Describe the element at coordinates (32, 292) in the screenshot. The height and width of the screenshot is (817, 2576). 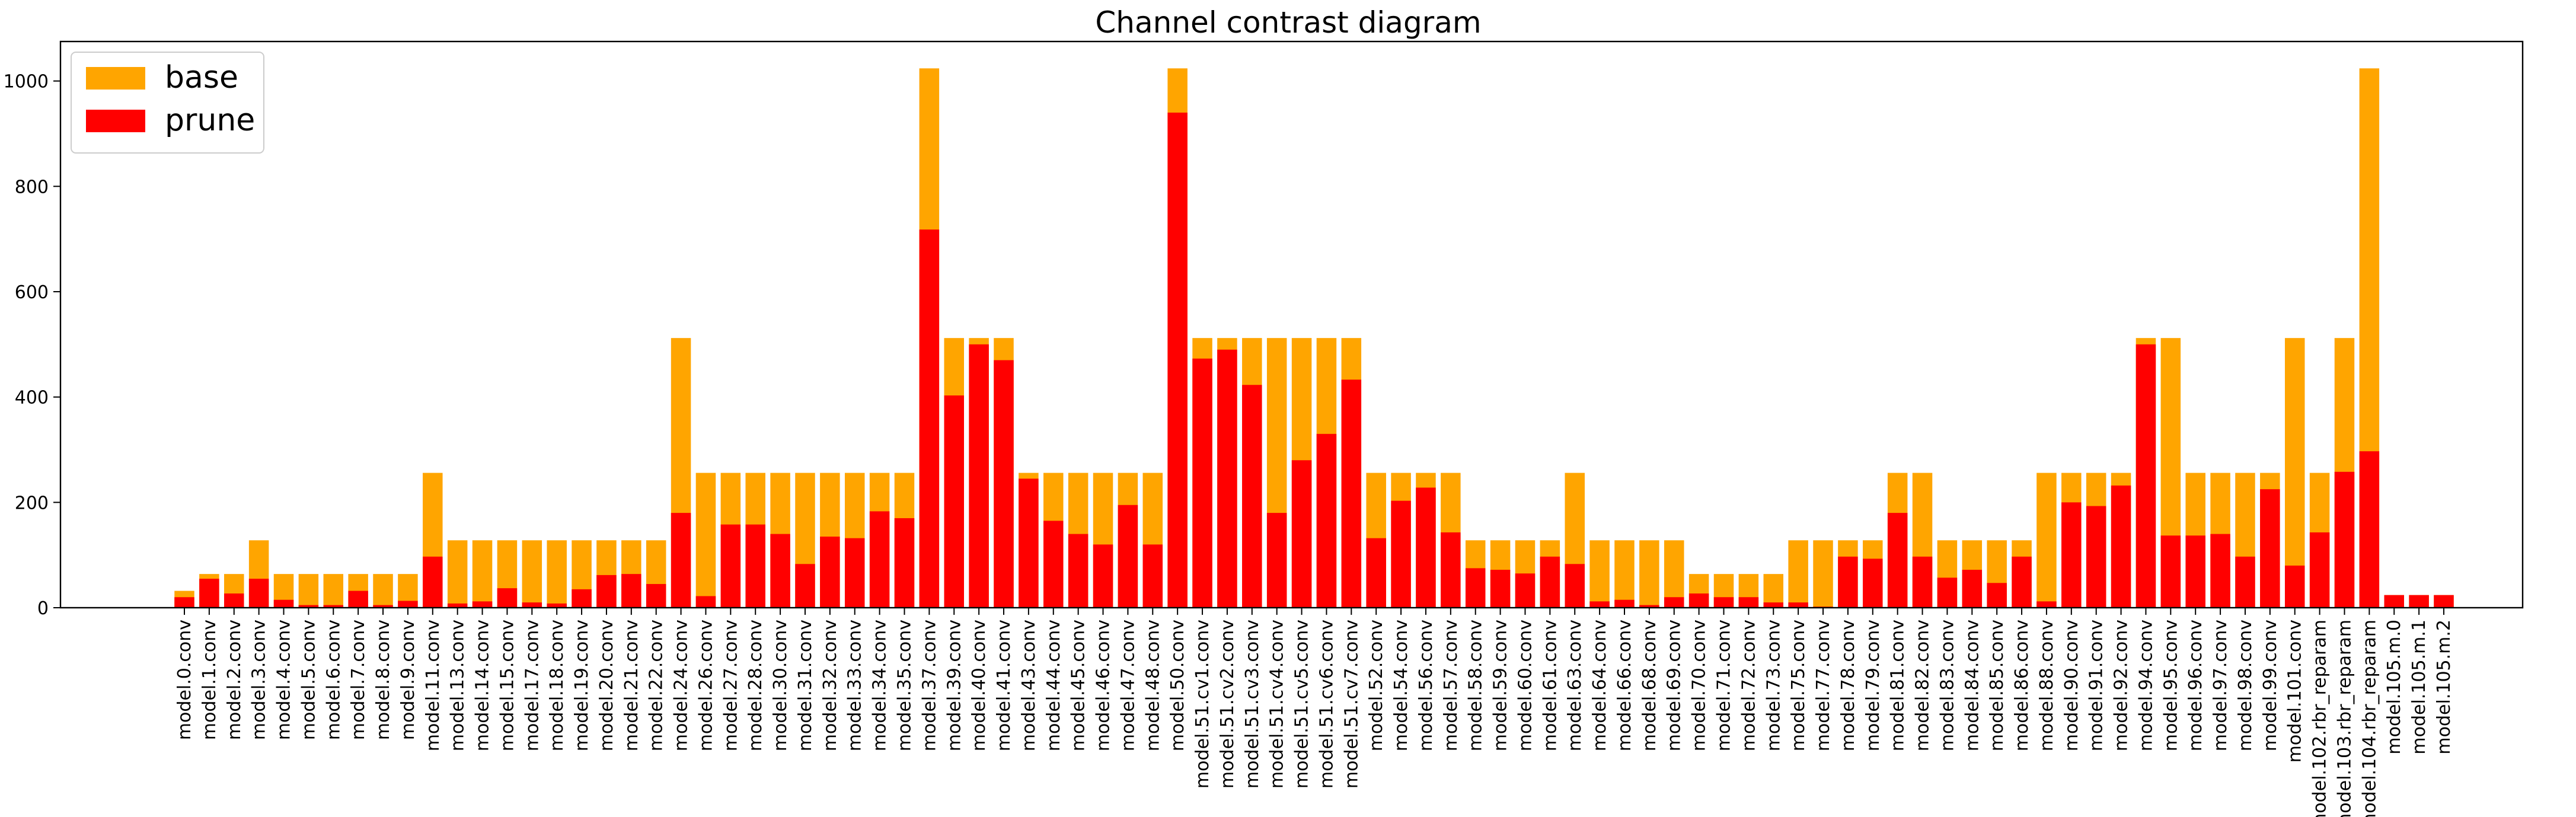
I see `y-tick-label: 600` at that location.